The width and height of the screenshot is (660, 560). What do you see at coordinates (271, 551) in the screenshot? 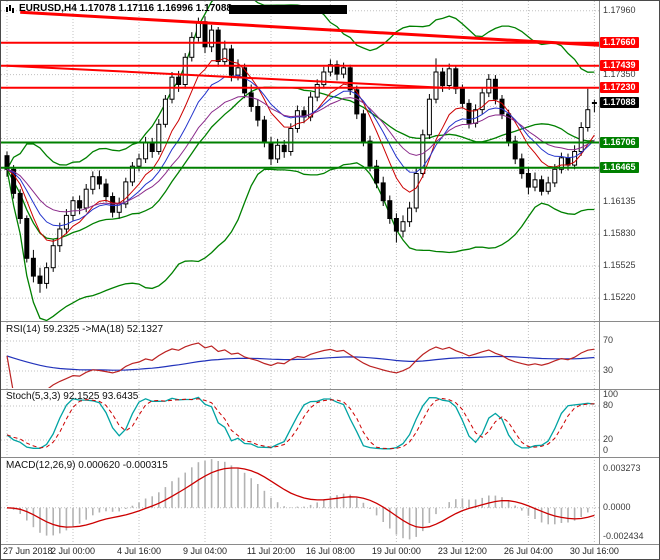
I see `time-axis-label: 11 Jul 20:00` at bounding box center [271, 551].